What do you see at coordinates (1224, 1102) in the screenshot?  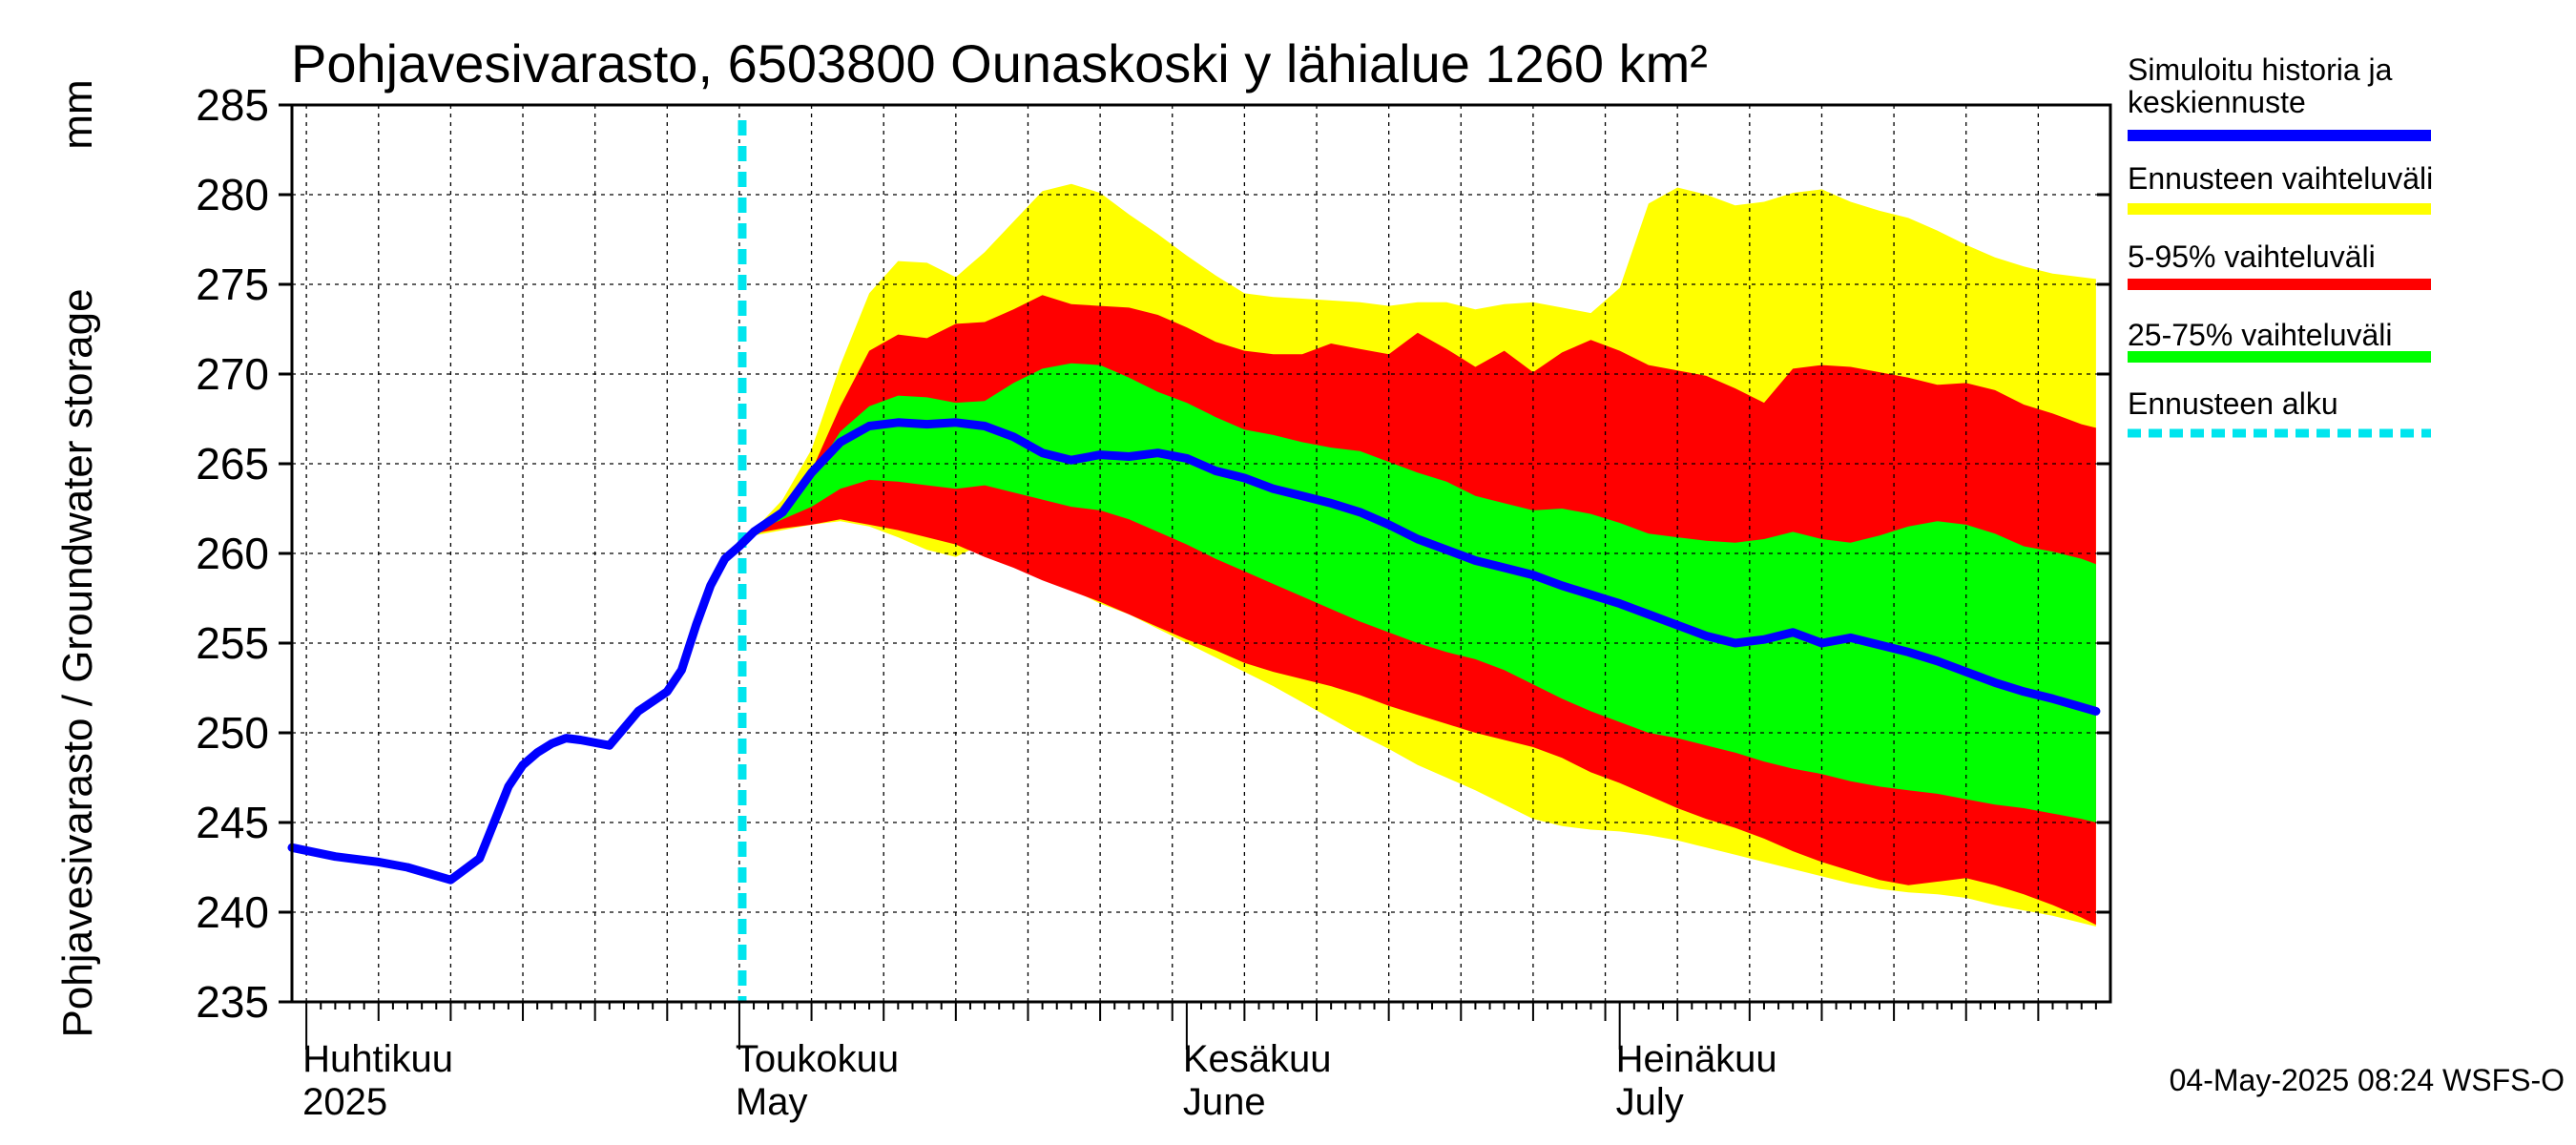 I see `month-label-en: June` at bounding box center [1224, 1102].